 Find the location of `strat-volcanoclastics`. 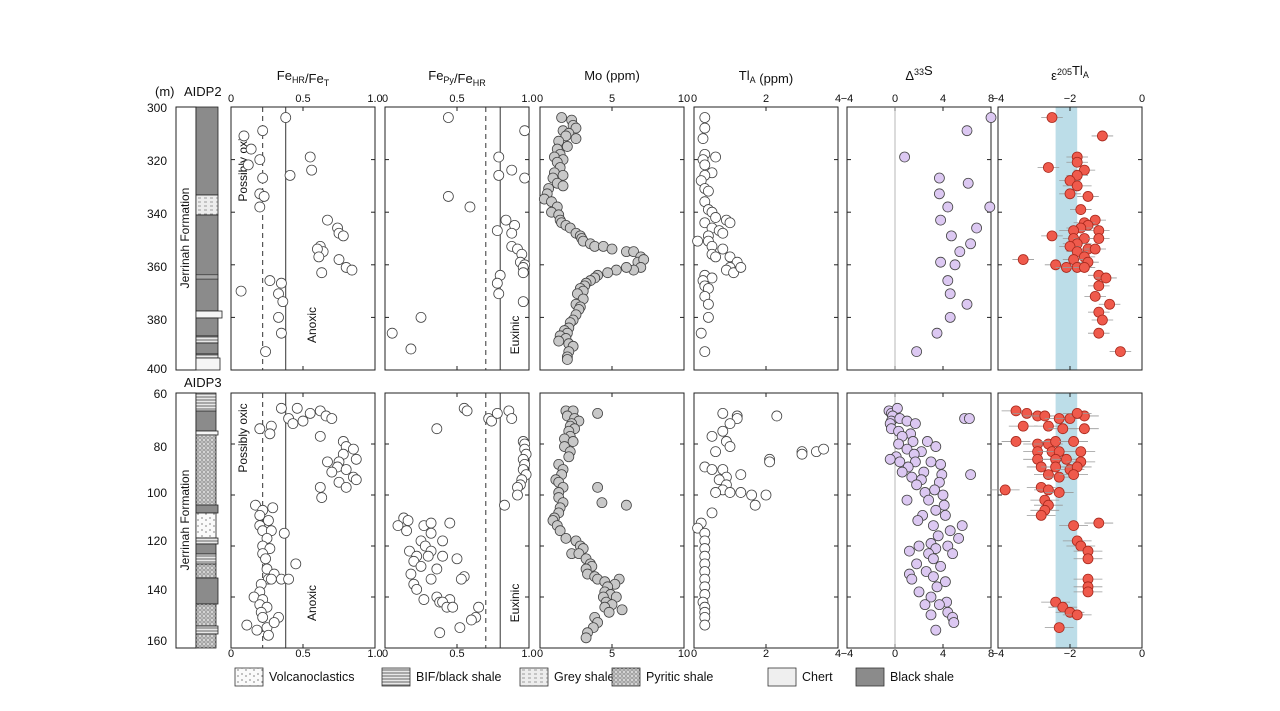

strat-volcanoclastics is located at coordinates (206, 525).